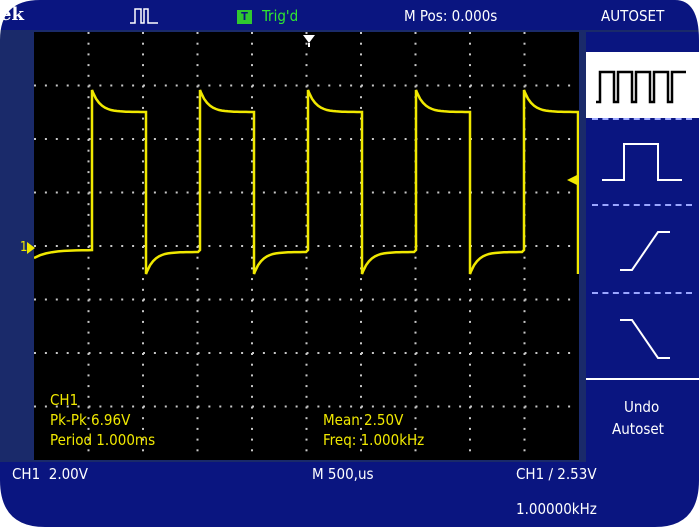 The width and height of the screenshot is (699, 527). Describe the element at coordinates (144, 16) in the screenshot. I see `acquisition-waveform-icon` at that location.